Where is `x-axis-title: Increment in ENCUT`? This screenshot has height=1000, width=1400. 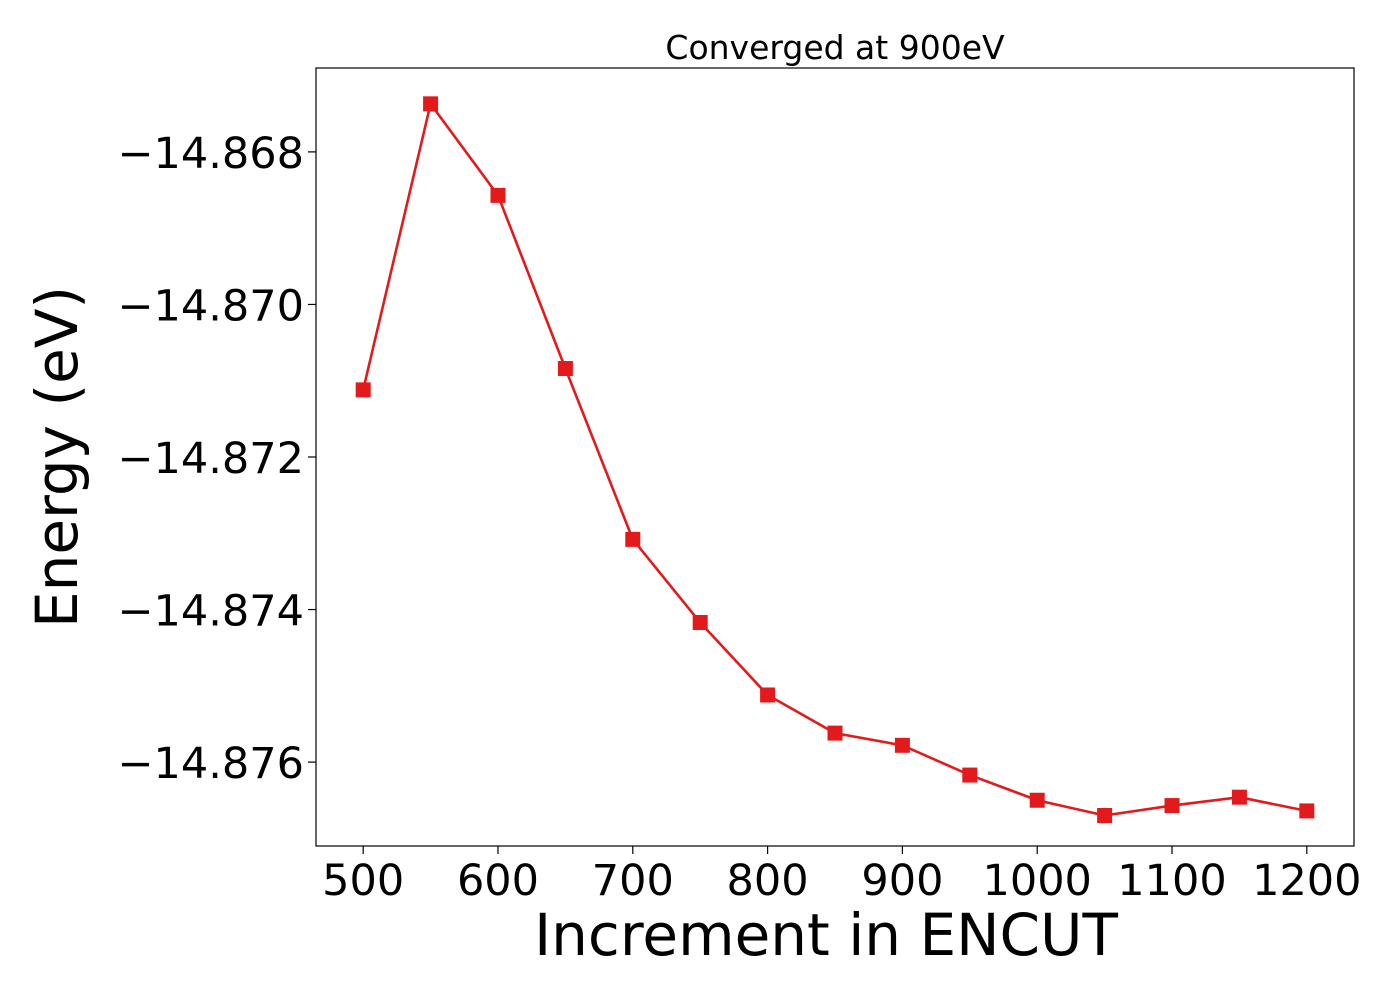 x-axis-title: Increment in ENCUT is located at coordinates (826, 935).